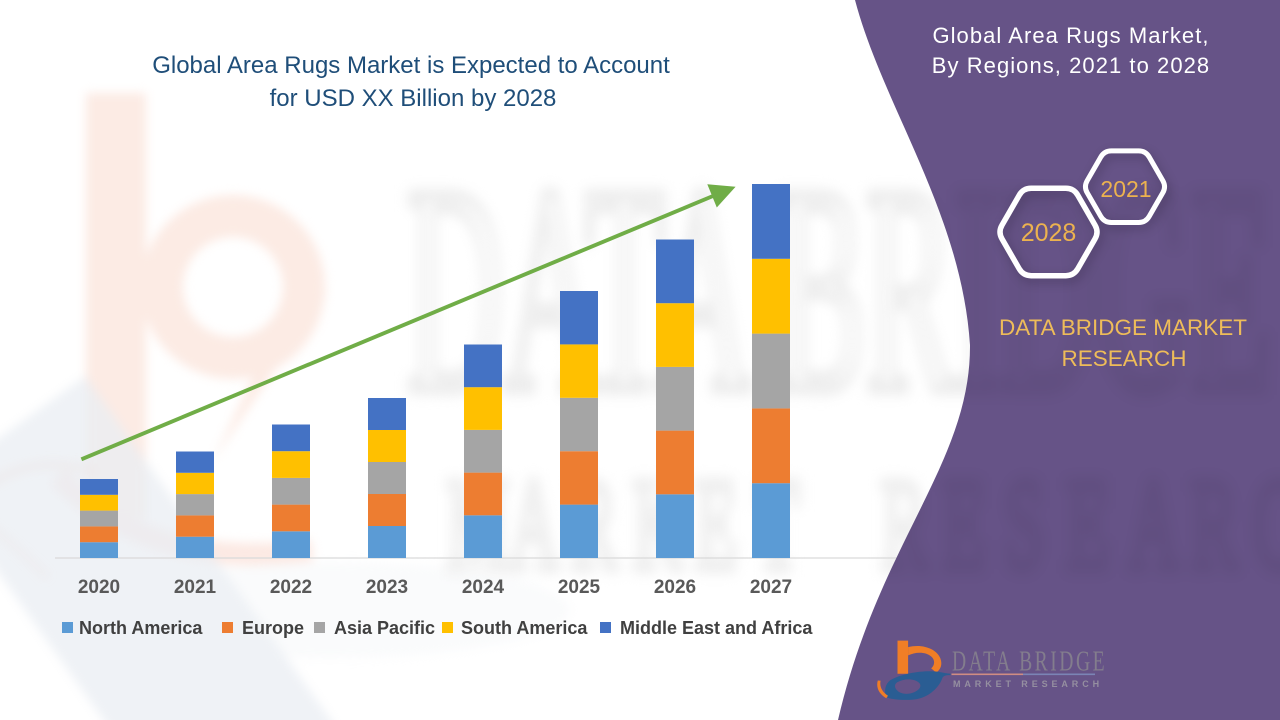 Image resolution: width=1280 pixels, height=720 pixels. I want to click on svg-text: 2024, so click(483, 587).